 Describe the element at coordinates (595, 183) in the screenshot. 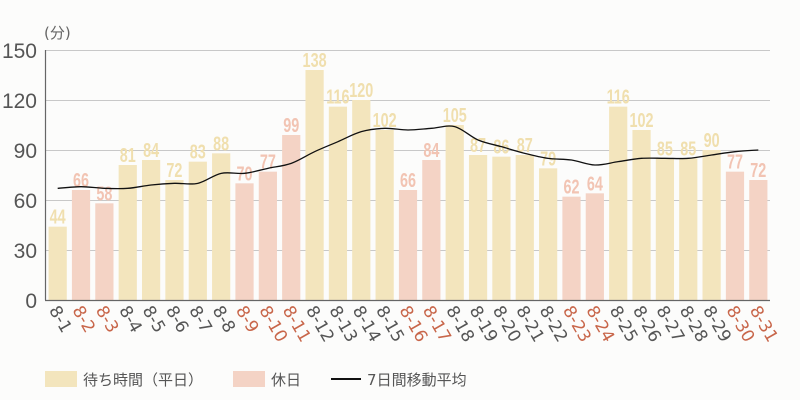

I see `bar-value-label: 64` at that location.